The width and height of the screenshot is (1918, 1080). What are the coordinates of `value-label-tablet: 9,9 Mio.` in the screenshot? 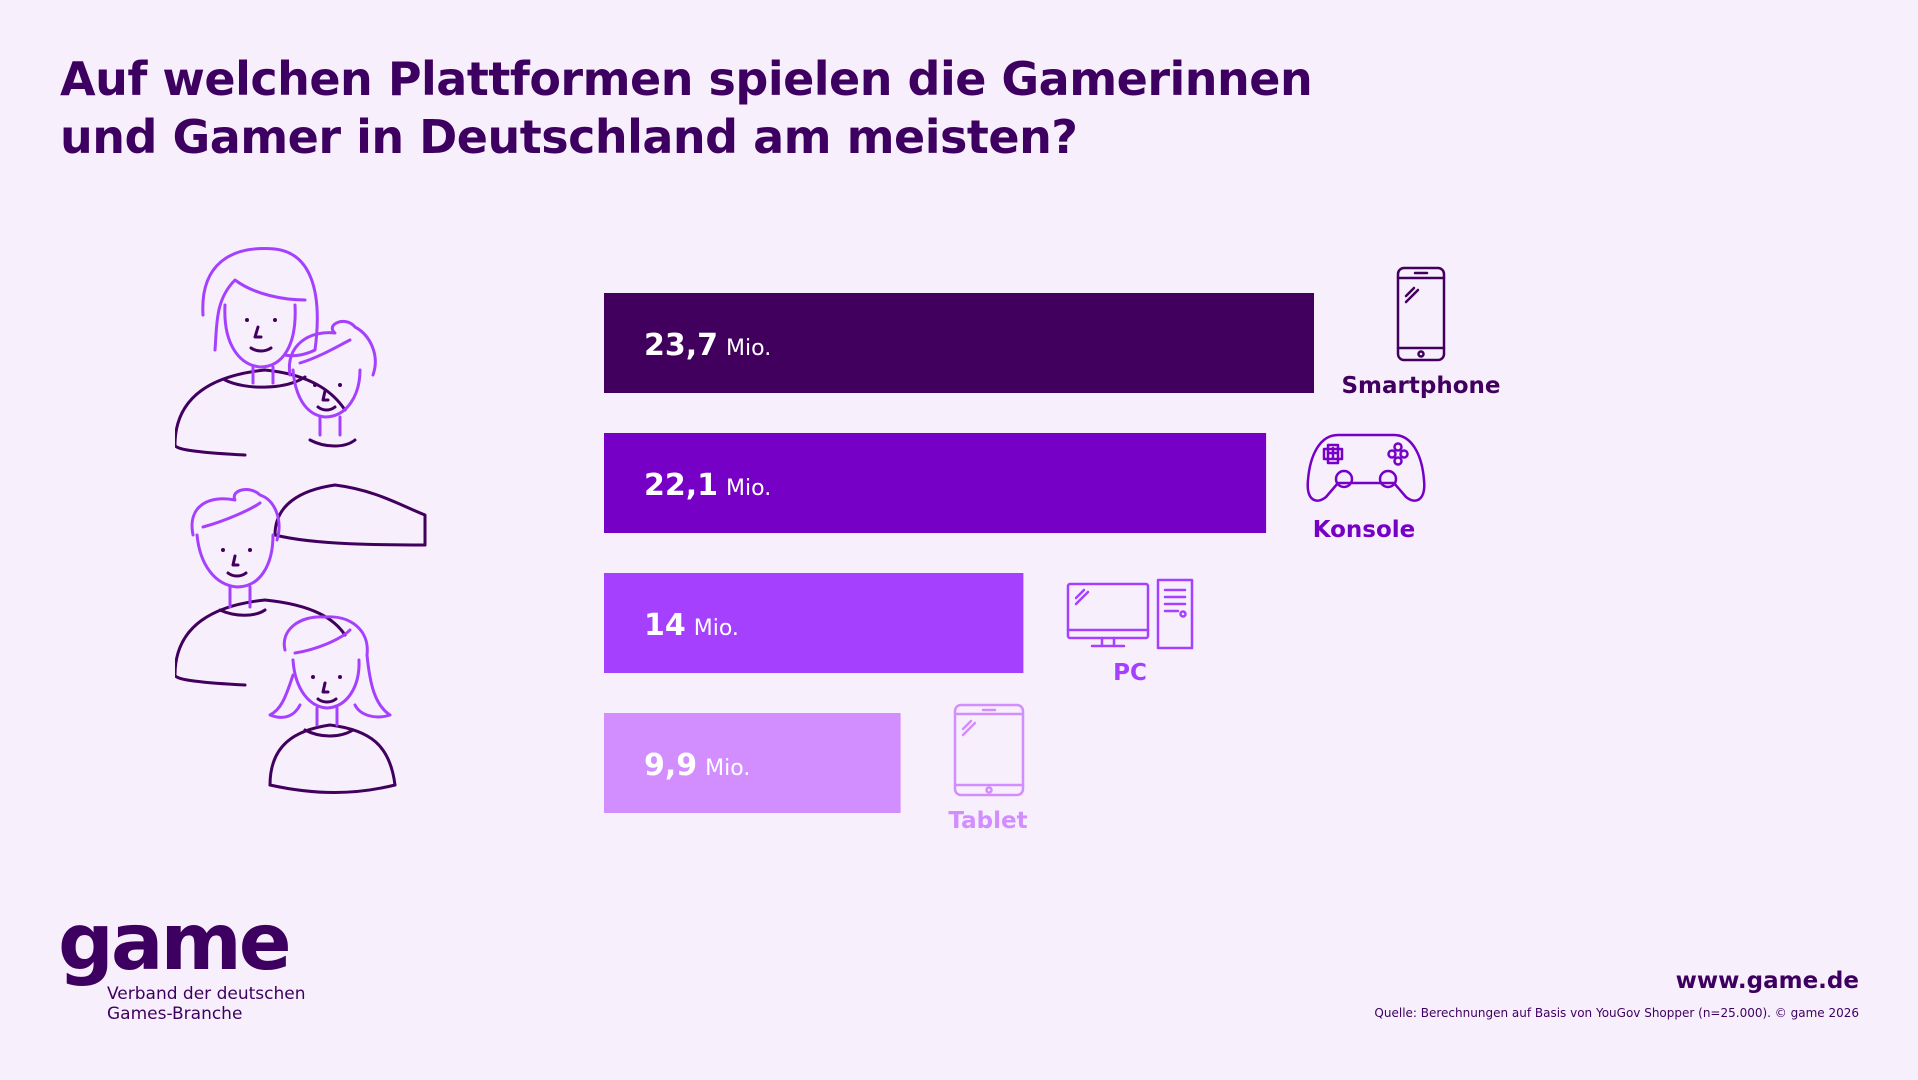 It's located at (697, 765).